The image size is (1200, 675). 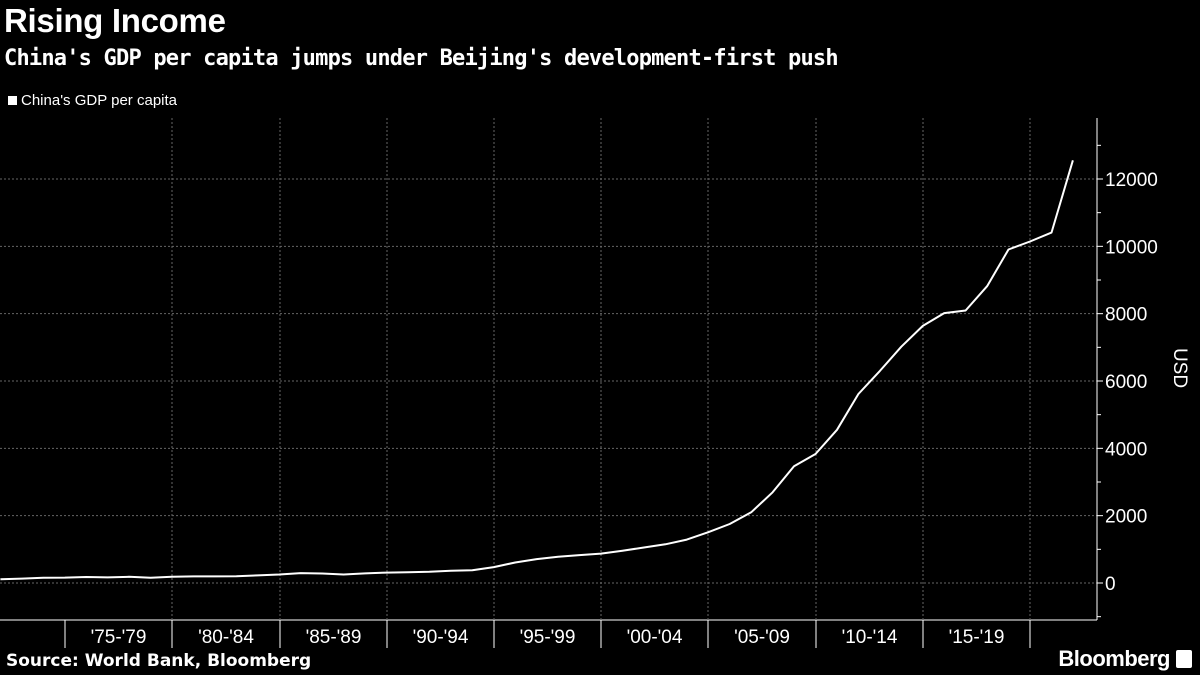 What do you see at coordinates (655, 637) in the screenshot?
I see `x-tick-label: '00-'04` at bounding box center [655, 637].